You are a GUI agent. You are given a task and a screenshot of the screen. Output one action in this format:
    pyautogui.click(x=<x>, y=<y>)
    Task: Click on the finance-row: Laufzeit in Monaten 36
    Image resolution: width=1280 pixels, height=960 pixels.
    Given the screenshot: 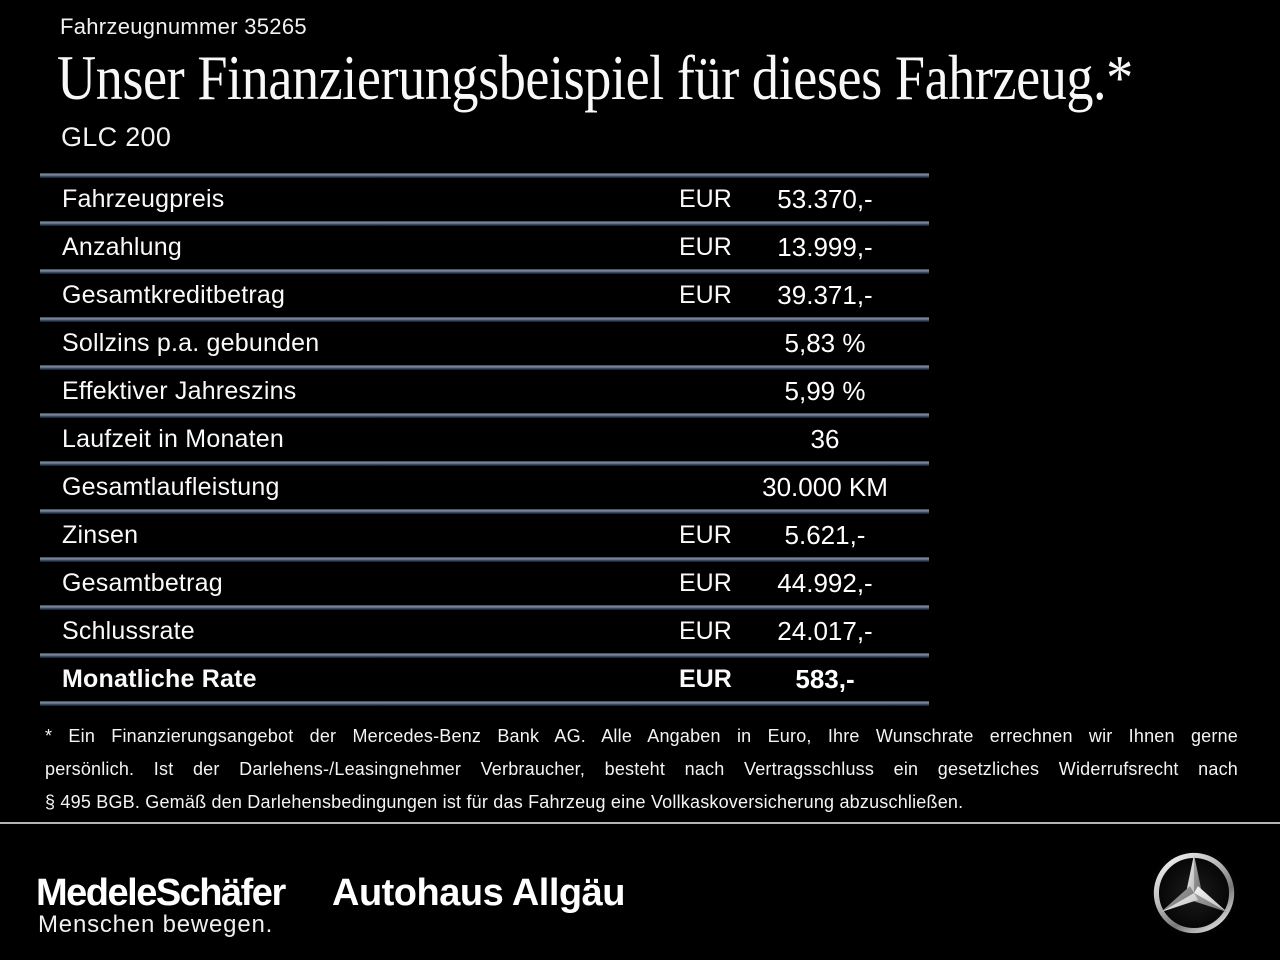 What is the action you would take?
    pyautogui.click(x=484, y=439)
    